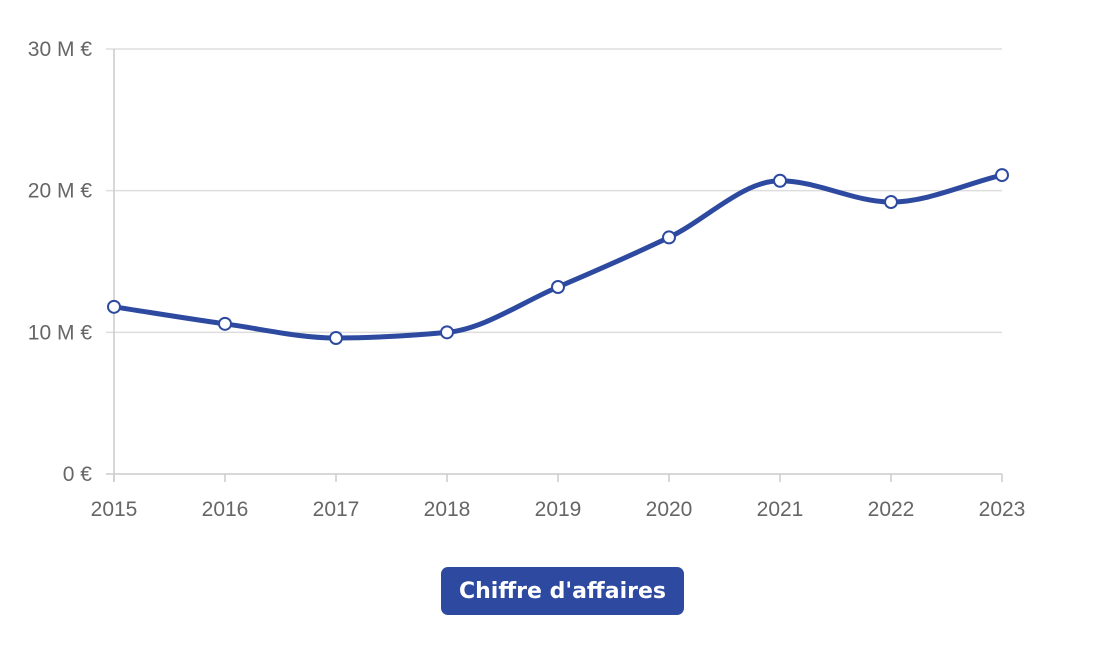 Image resolution: width=1110 pixels, height=654 pixels. What do you see at coordinates (60, 191) in the screenshot?
I see `y-tick-label: 20 M €` at bounding box center [60, 191].